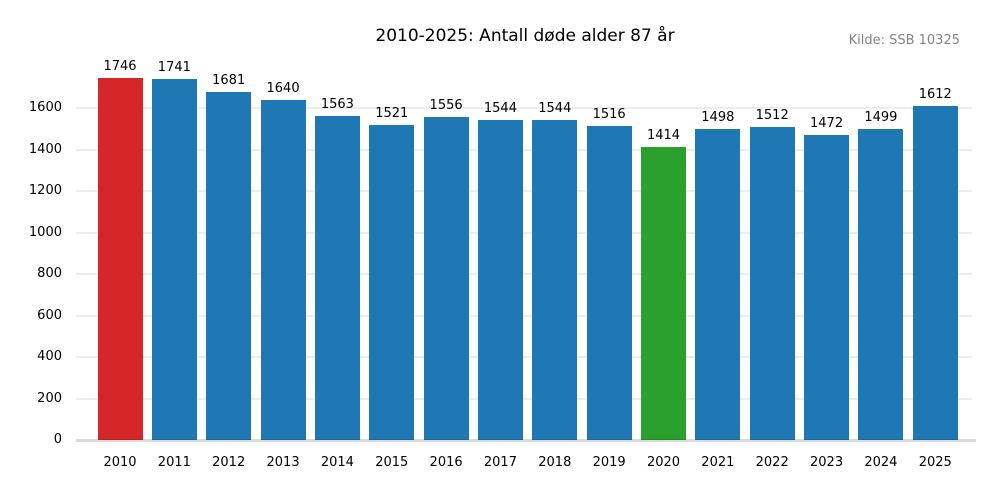 This screenshot has width=1000, height=500. I want to click on bar-value-label: 1498, so click(718, 118).